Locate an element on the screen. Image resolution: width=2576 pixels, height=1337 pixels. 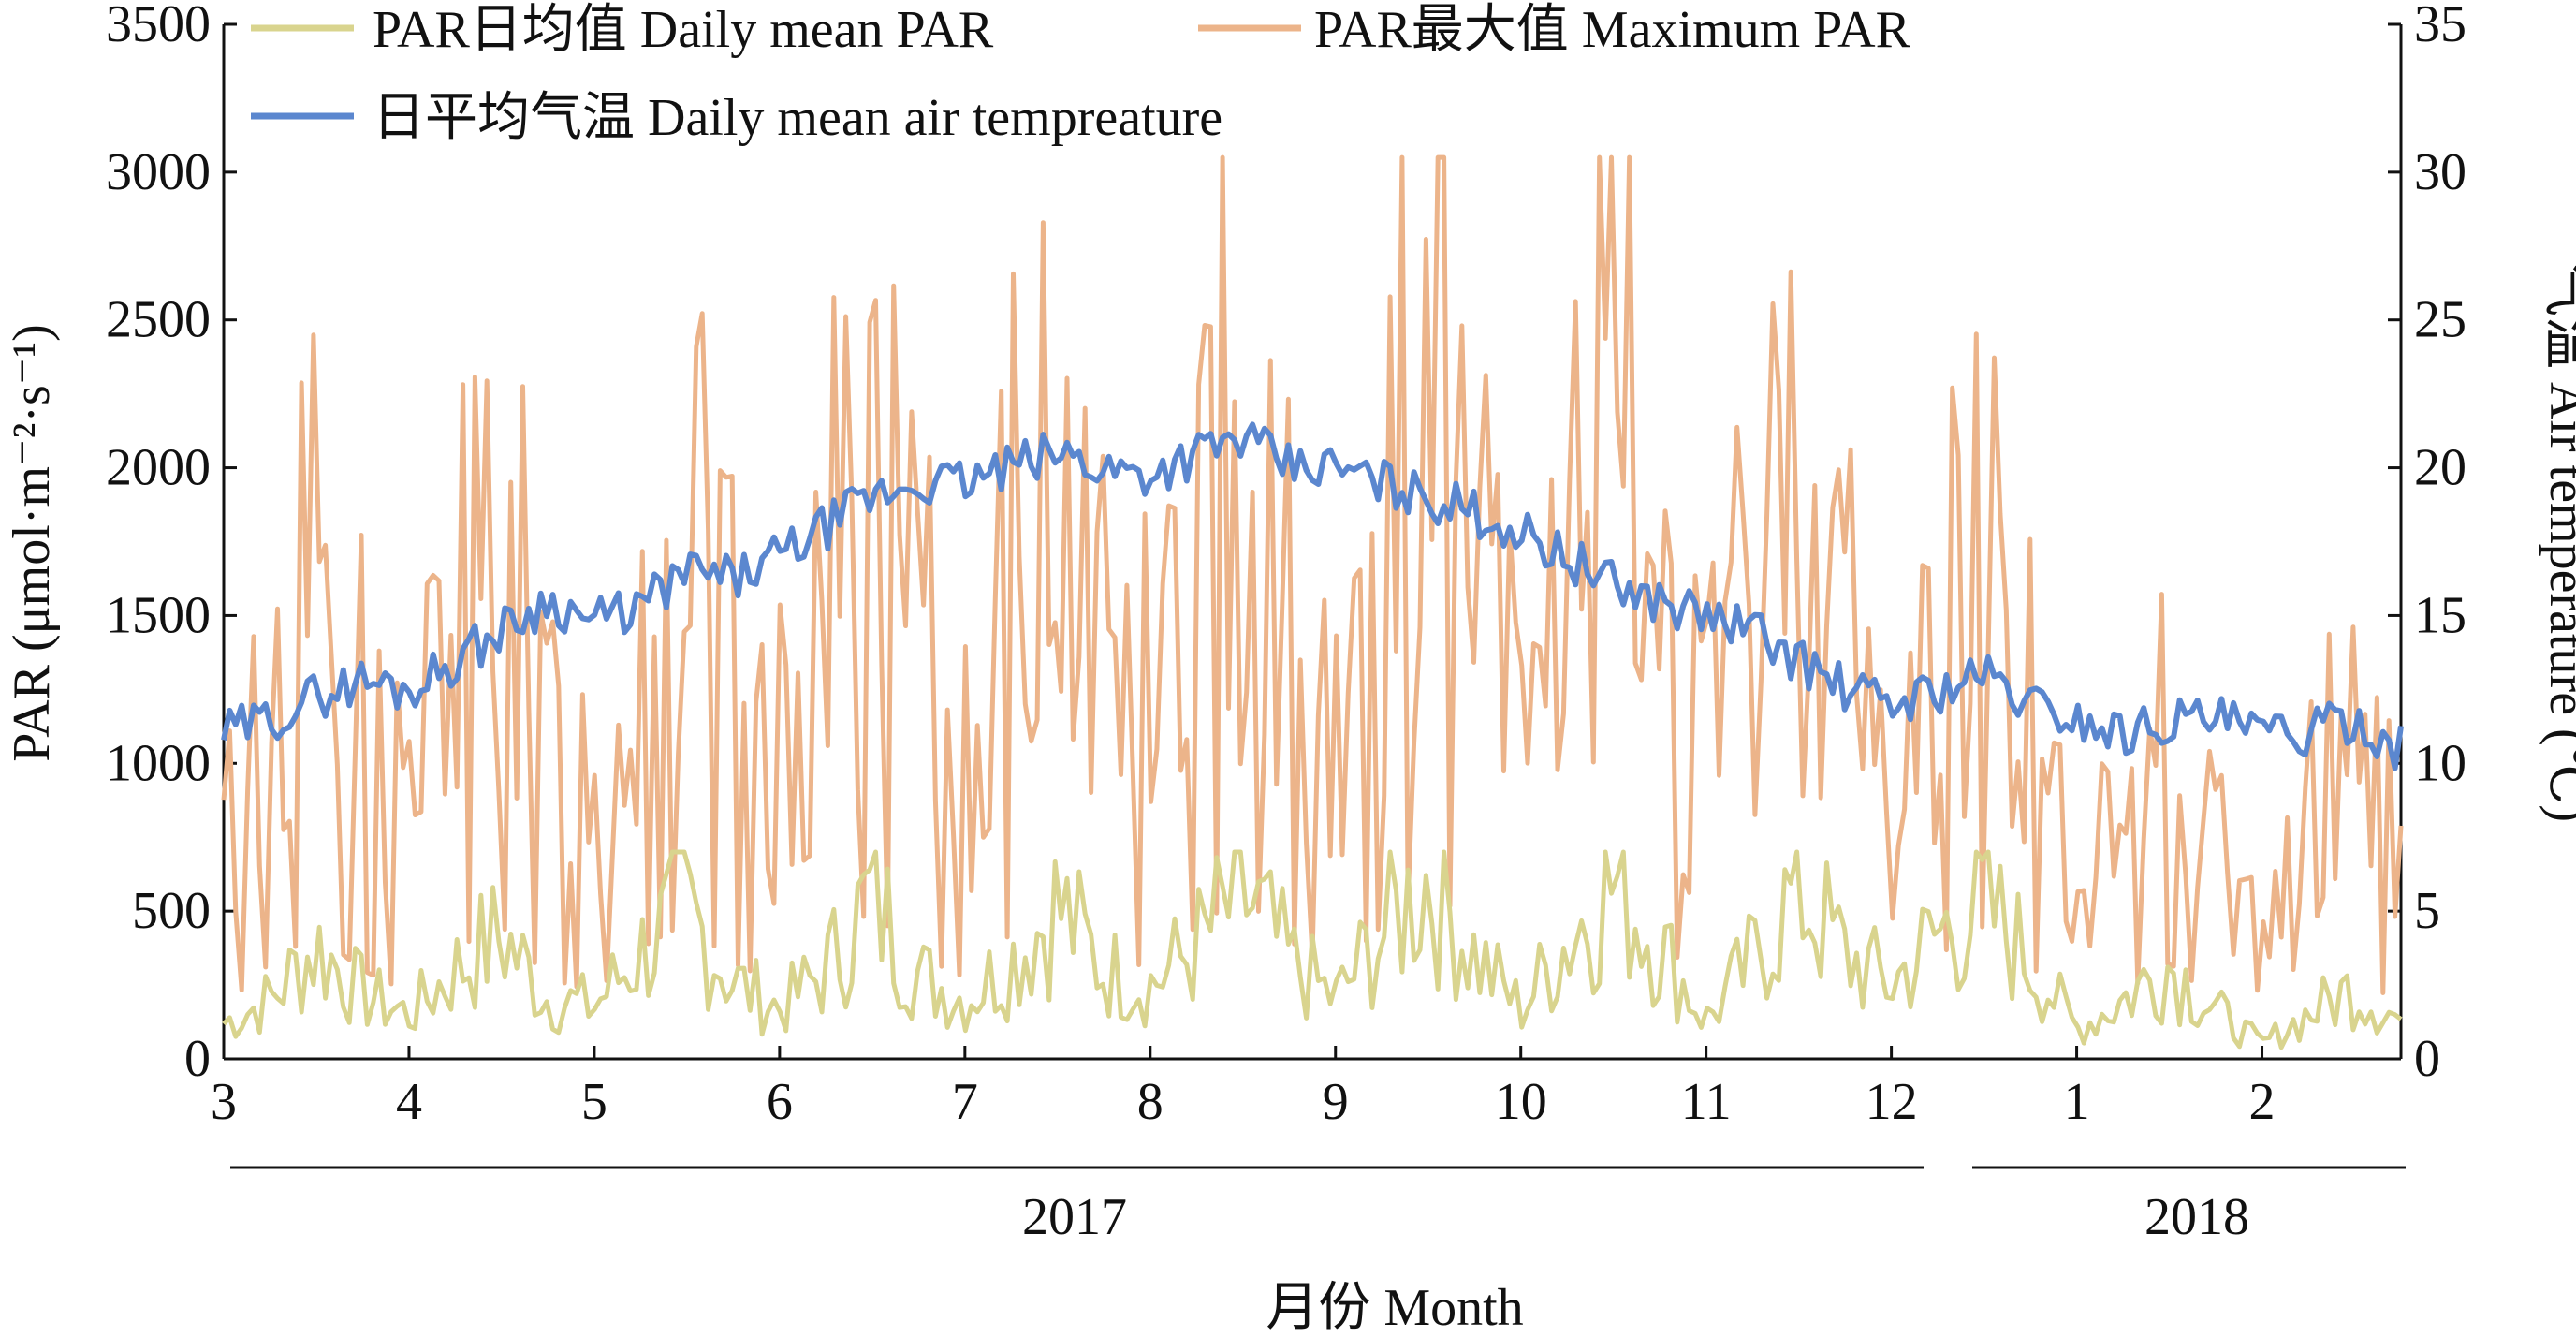
series-daily-mean-par-line is located at coordinates (1312, 949).